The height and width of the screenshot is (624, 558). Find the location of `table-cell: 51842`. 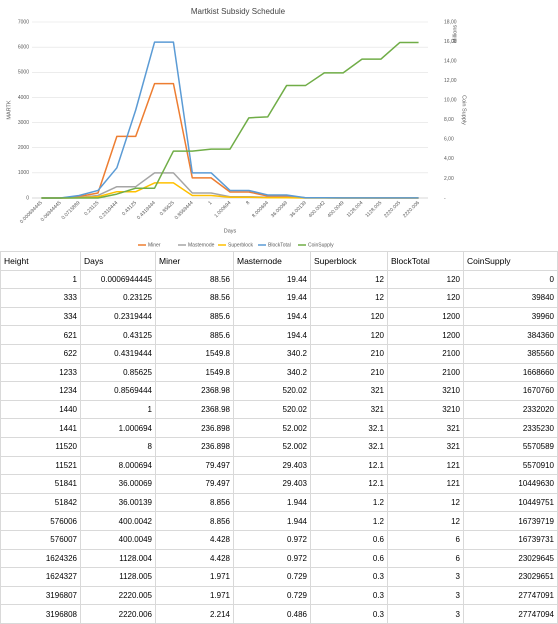

table-cell: 51842 is located at coordinates (40, 502).